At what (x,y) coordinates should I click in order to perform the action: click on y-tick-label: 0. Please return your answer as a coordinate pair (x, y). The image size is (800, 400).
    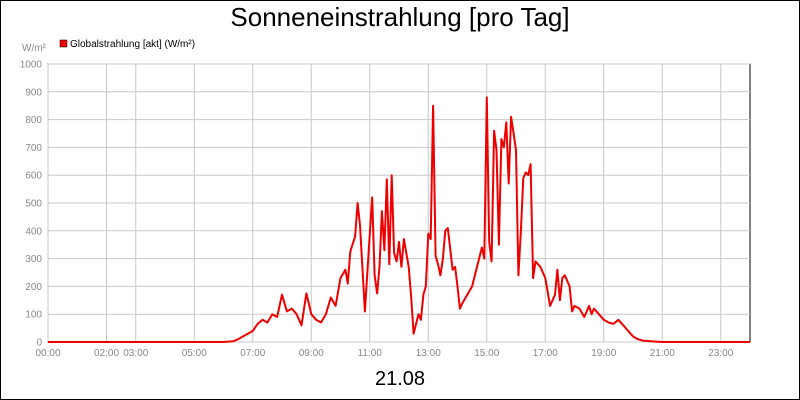
    Looking at the image, I should click on (39, 343).